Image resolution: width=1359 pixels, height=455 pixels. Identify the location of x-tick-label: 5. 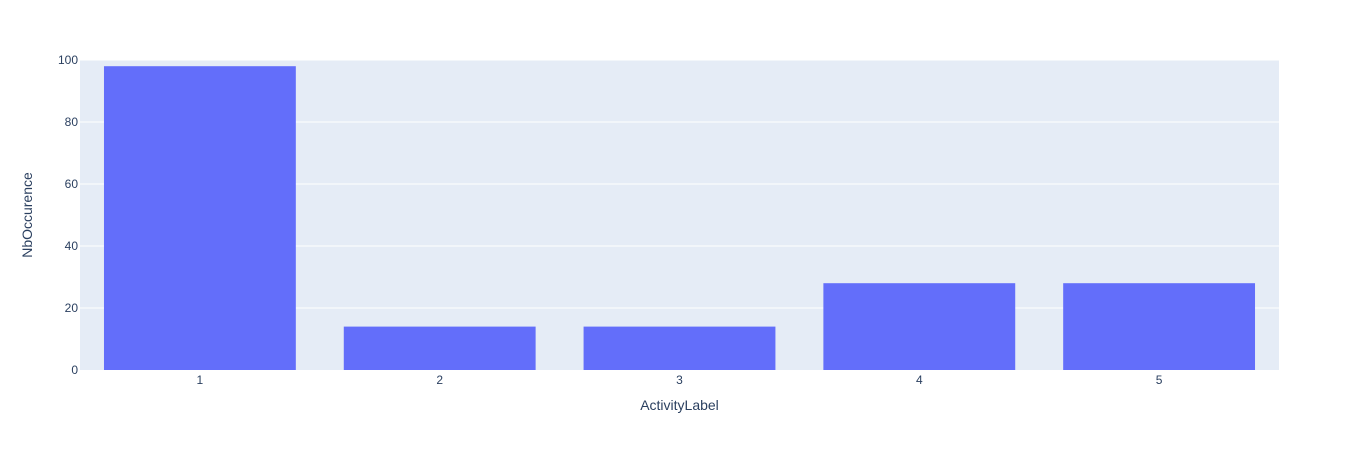
(1159, 380).